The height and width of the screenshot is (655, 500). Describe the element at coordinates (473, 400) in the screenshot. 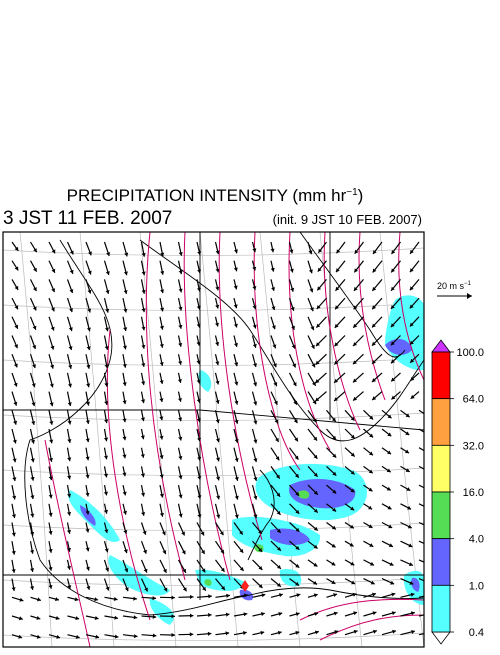

I see `colorbar-label: 64.0` at that location.